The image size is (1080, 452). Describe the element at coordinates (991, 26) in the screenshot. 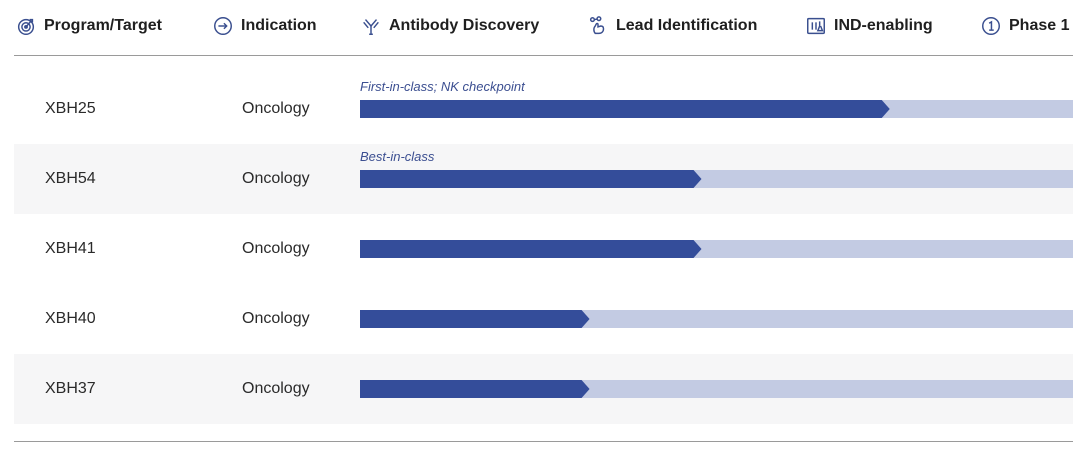

I see `number-one-circle-icon` at that location.